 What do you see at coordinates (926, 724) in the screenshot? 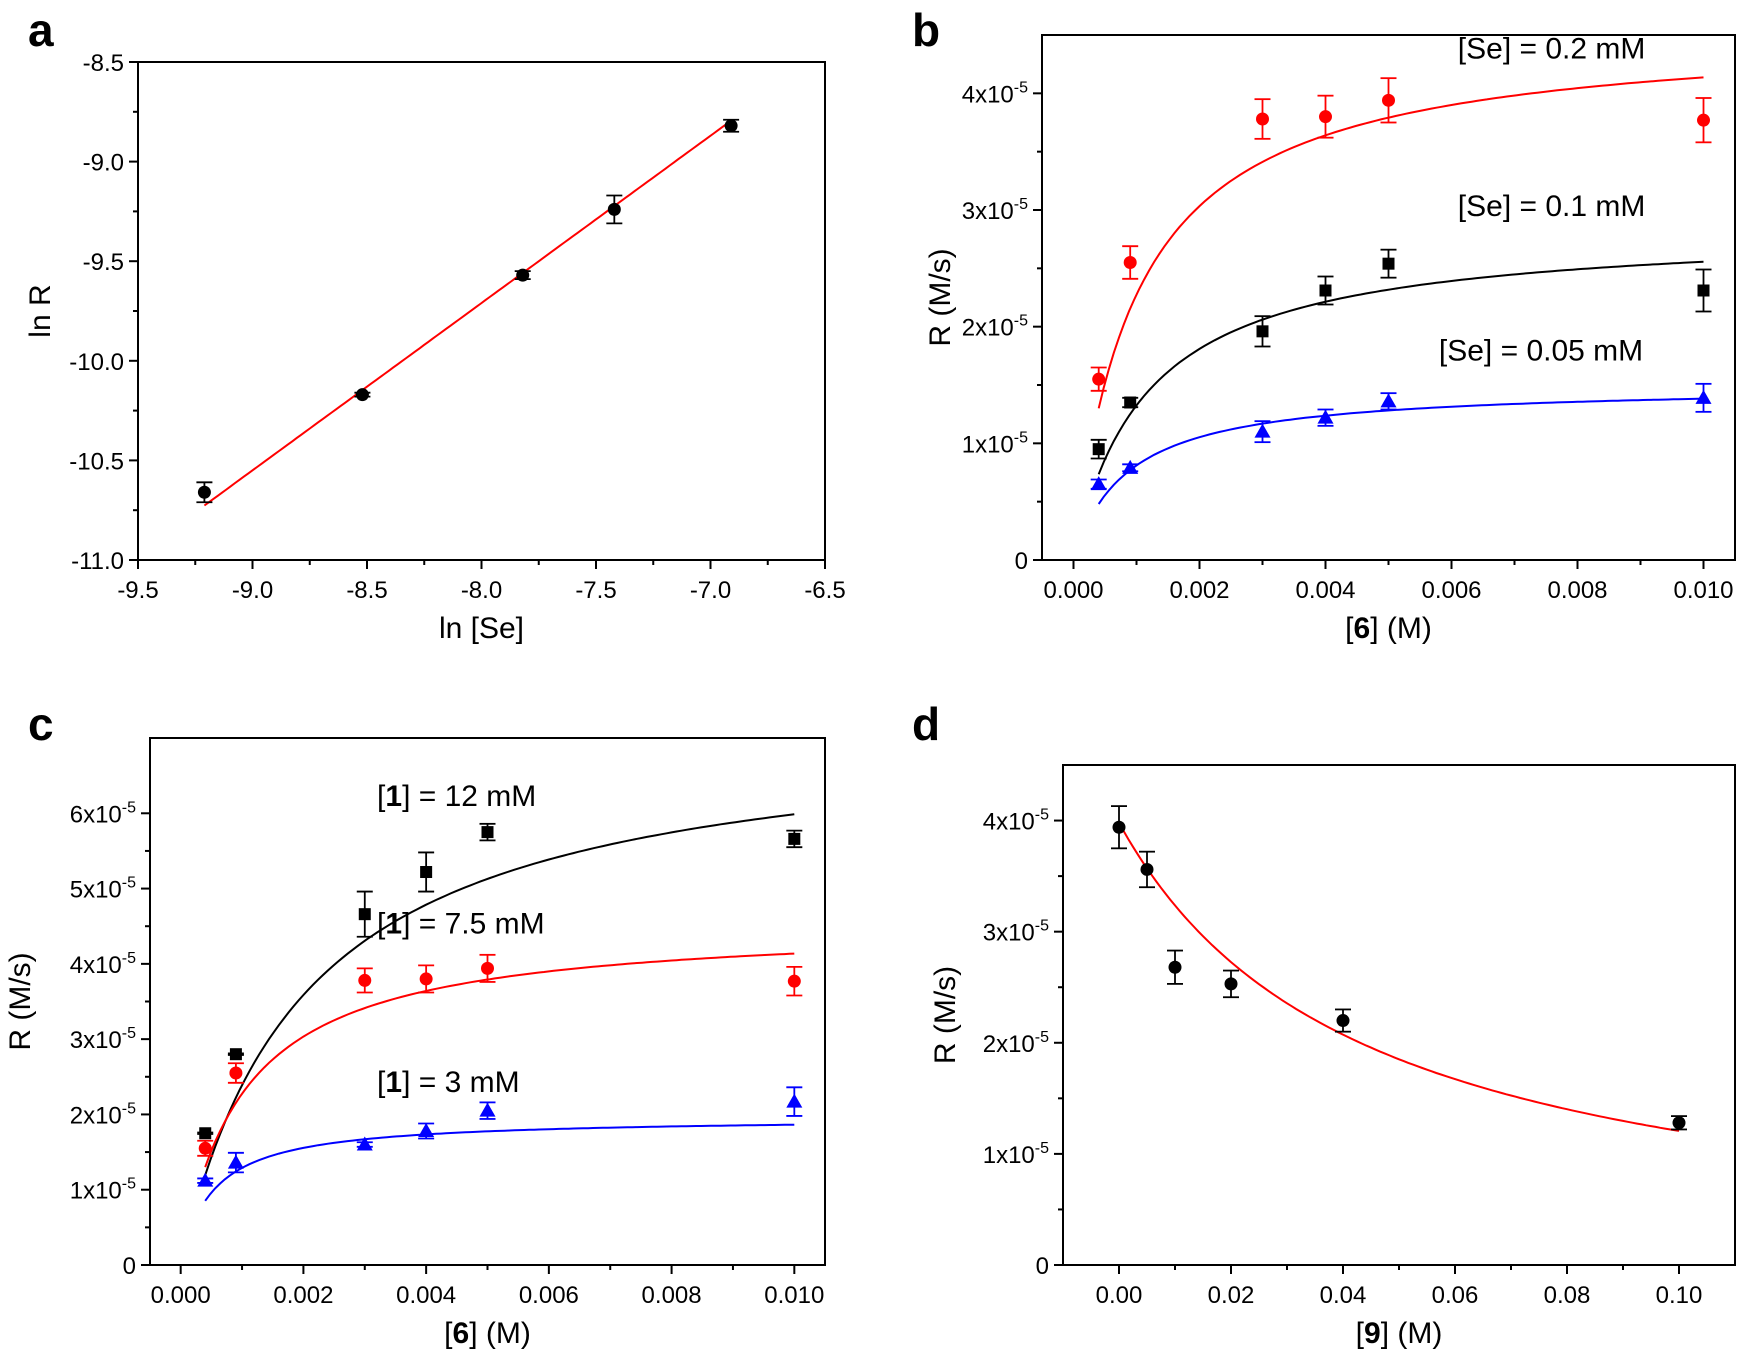
I see `panel-letter: d` at bounding box center [926, 724].